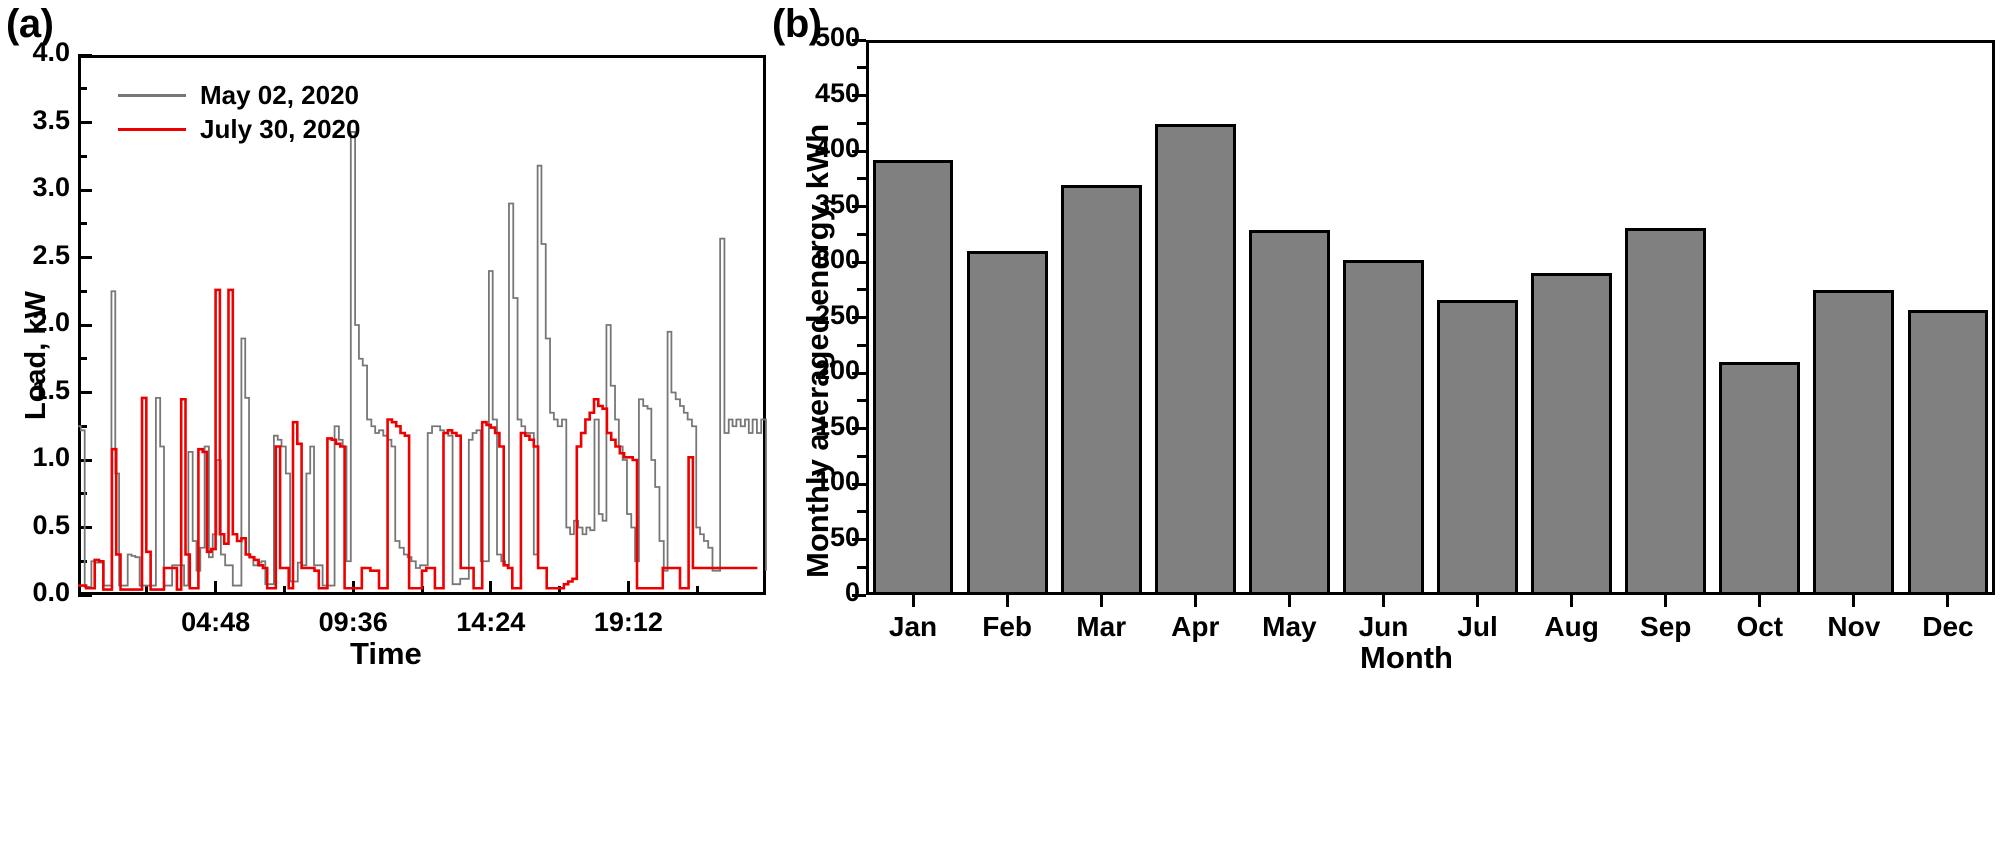 The height and width of the screenshot is (850, 2000). Describe the element at coordinates (51, 524) in the screenshot. I see `panel-a-y-tick-label: 0.5` at that location.